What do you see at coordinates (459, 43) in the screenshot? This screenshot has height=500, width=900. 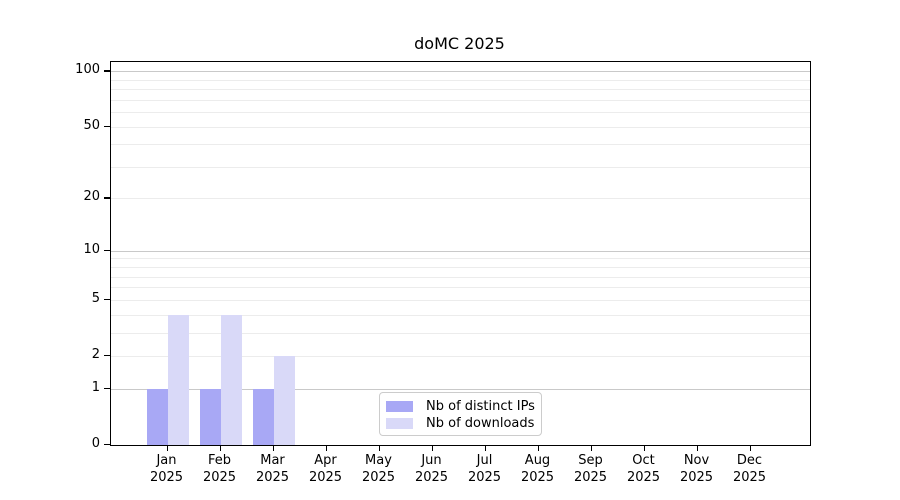 I see `chart-title: doMC 2025` at bounding box center [459, 43].